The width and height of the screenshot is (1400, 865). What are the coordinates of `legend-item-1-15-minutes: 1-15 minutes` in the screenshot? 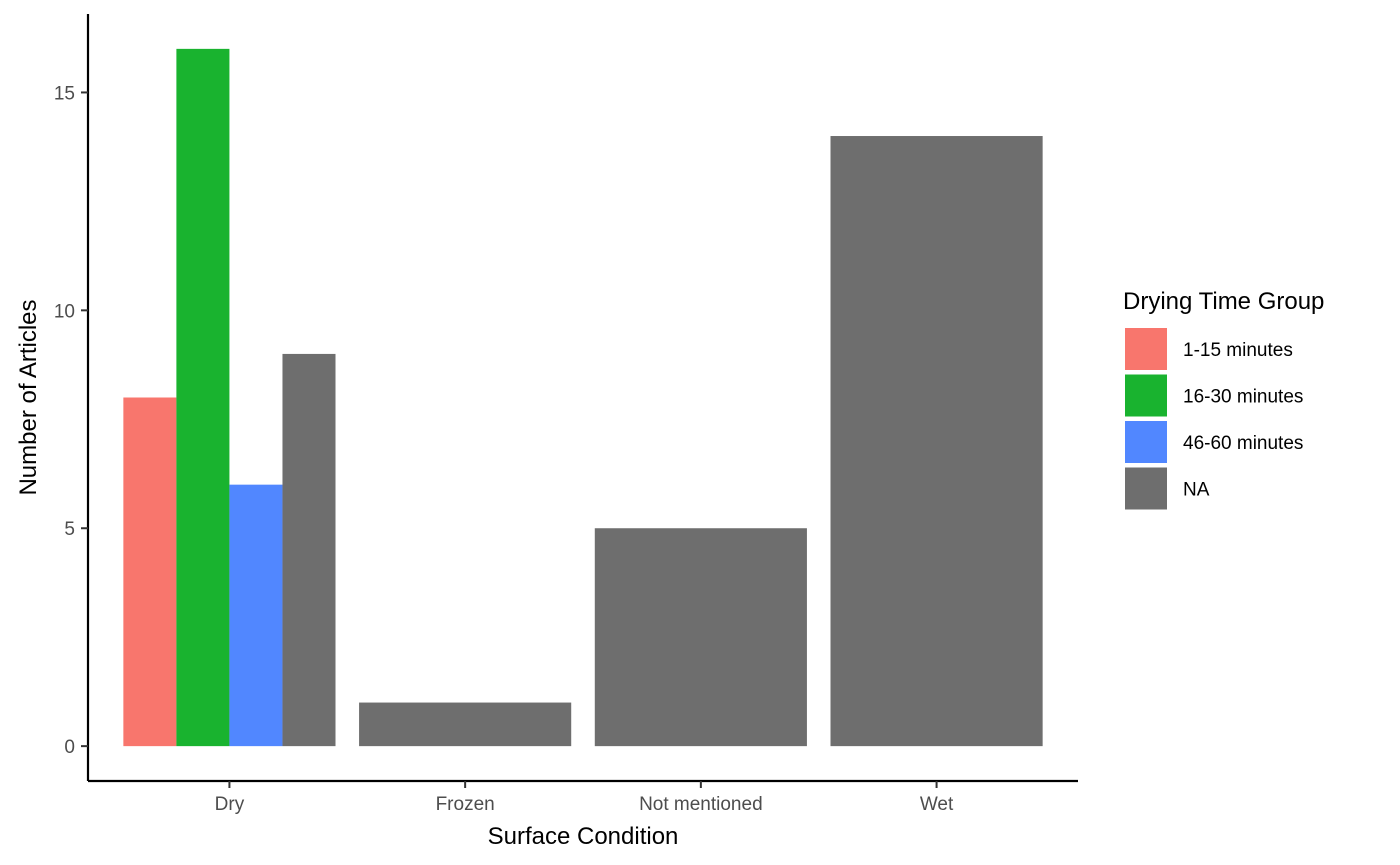 It's located at (1209, 349).